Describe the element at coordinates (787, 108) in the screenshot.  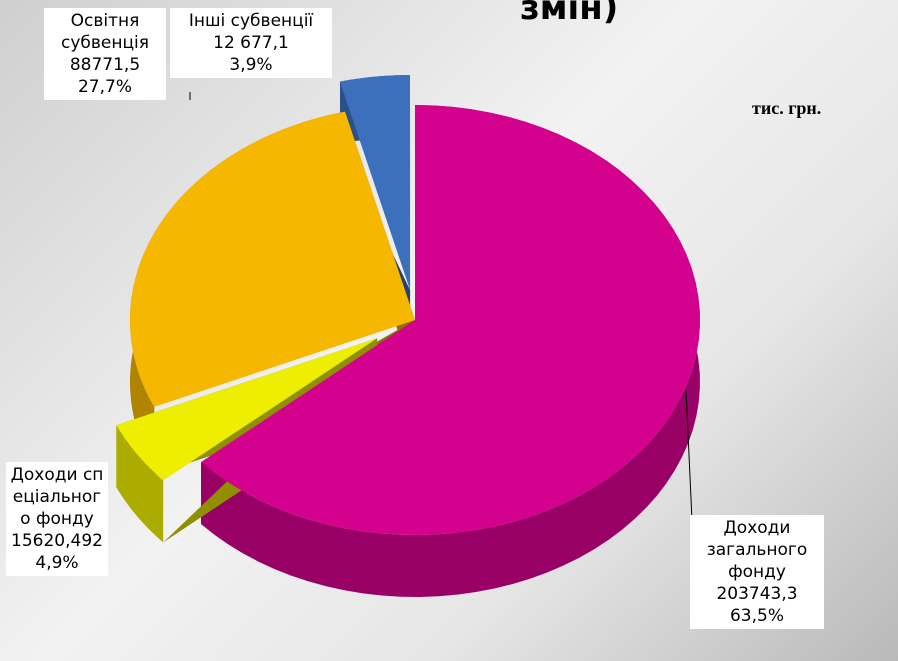
I see `unit-note: тис. грн.` at that location.